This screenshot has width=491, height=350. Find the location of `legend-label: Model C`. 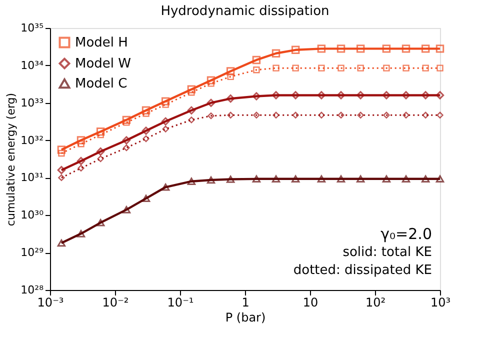

legend-label: Model C is located at coordinates (101, 84).